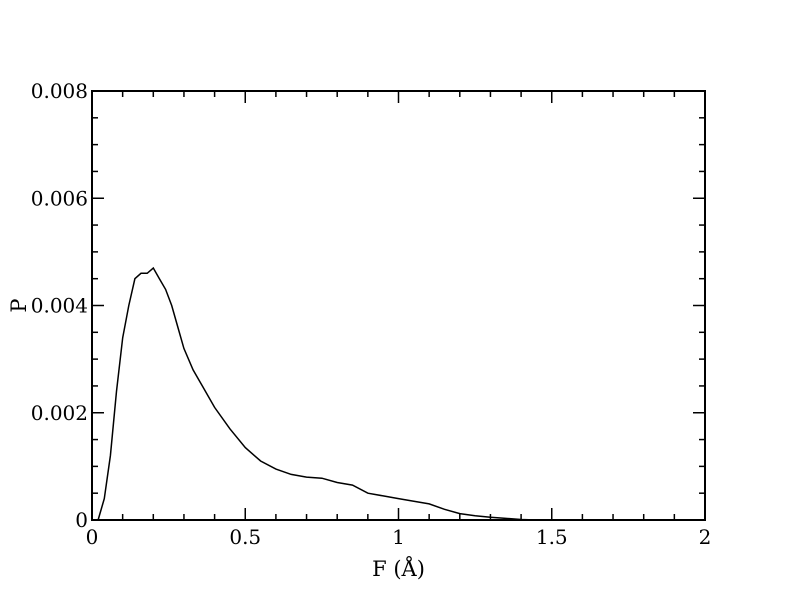 Image resolution: width=792 pixels, height=612 pixels. I want to click on x-axis-label: F (Å), so click(398, 568).